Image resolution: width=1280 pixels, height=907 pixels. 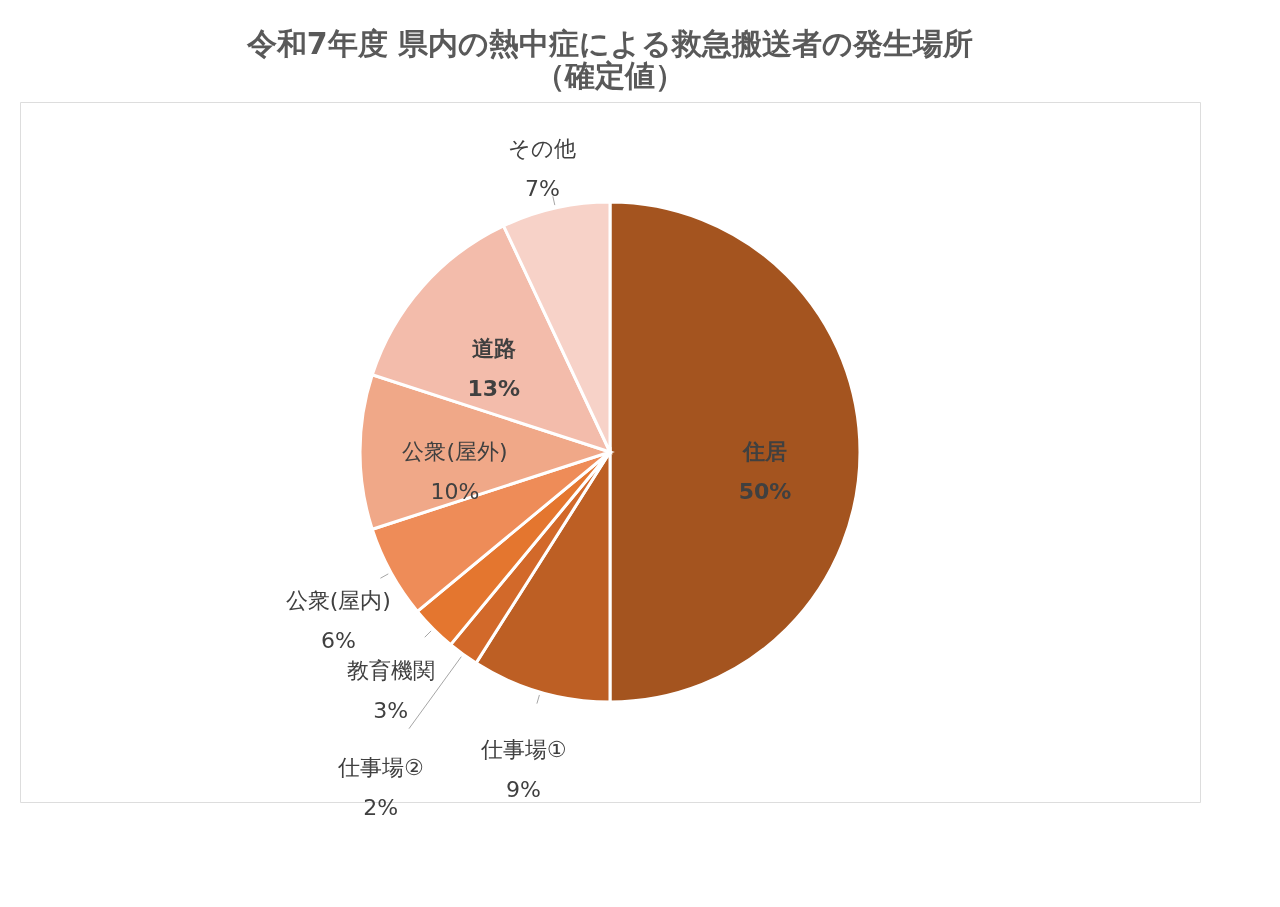 I want to click on slice-label: 教育機関, so click(x=390, y=671).